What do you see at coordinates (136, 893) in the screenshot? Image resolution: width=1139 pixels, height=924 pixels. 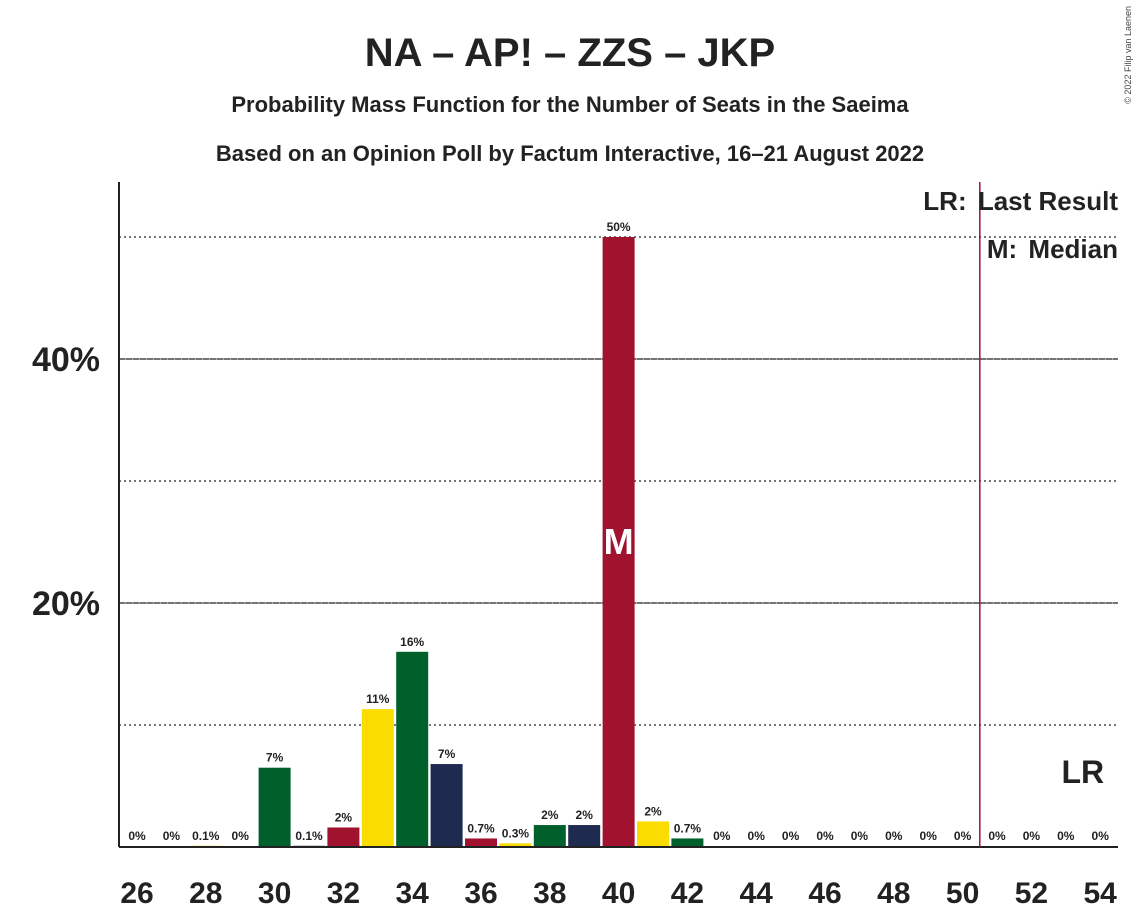 I see `x-tick-label-26: 26` at bounding box center [136, 893].